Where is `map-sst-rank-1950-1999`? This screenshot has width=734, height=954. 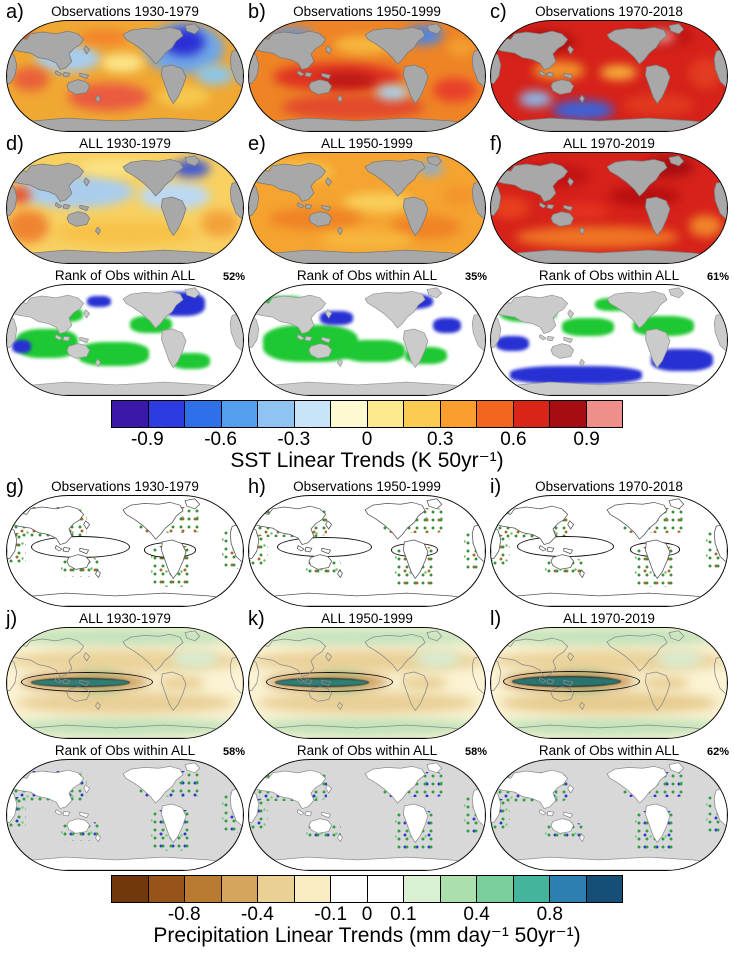 map-sst-rank-1950-1999 is located at coordinates (367, 340).